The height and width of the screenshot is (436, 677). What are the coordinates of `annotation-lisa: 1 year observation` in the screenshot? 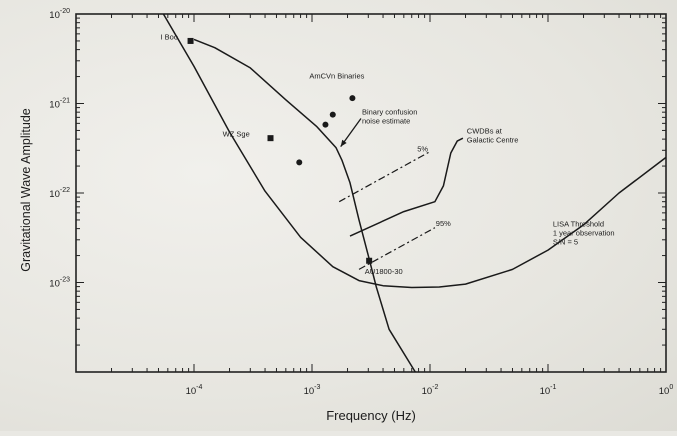 It's located at (584, 233).